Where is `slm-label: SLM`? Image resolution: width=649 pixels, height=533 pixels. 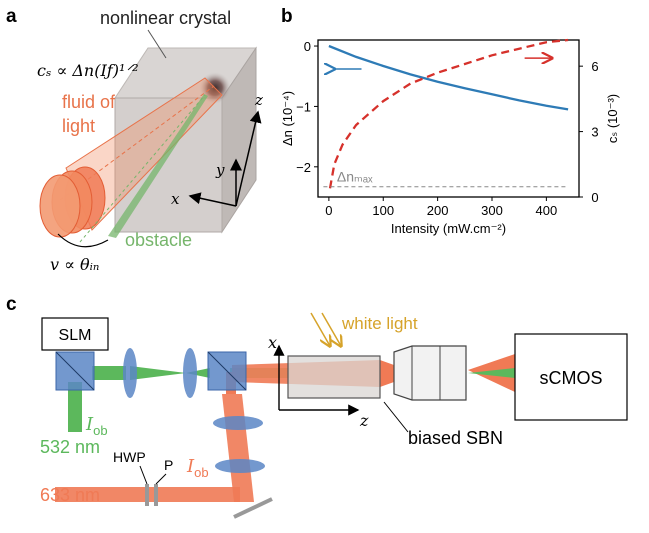 slm-label: SLM is located at coordinates (75, 335).